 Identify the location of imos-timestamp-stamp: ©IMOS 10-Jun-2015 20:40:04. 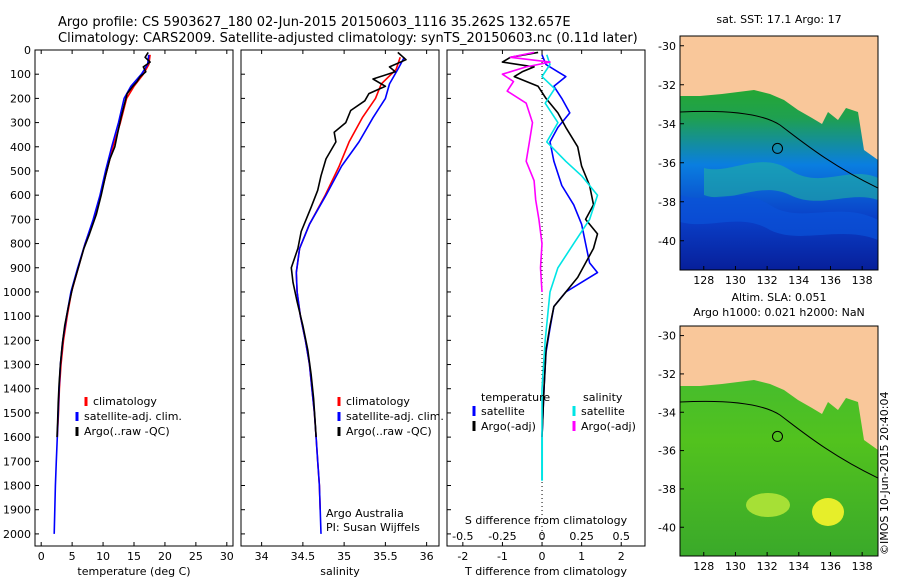
(884, 473).